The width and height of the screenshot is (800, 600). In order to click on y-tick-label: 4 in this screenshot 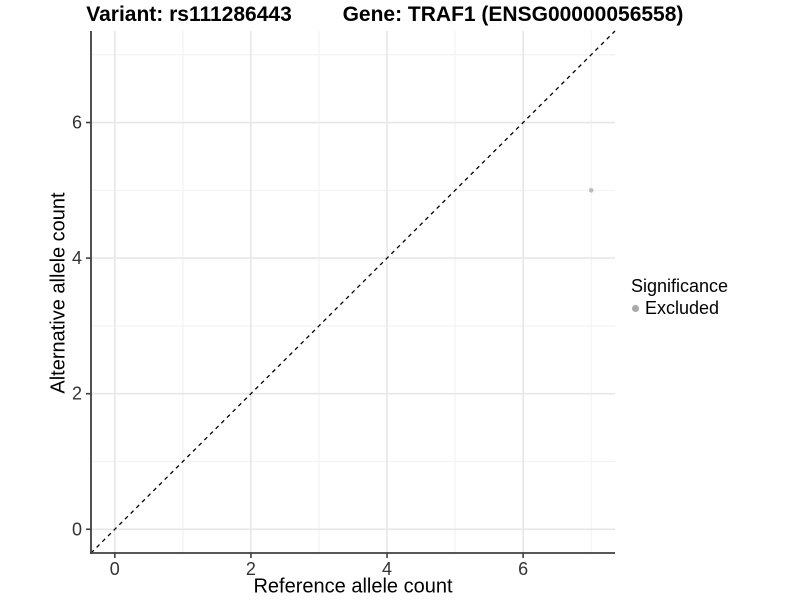, I will do `click(77, 258)`.